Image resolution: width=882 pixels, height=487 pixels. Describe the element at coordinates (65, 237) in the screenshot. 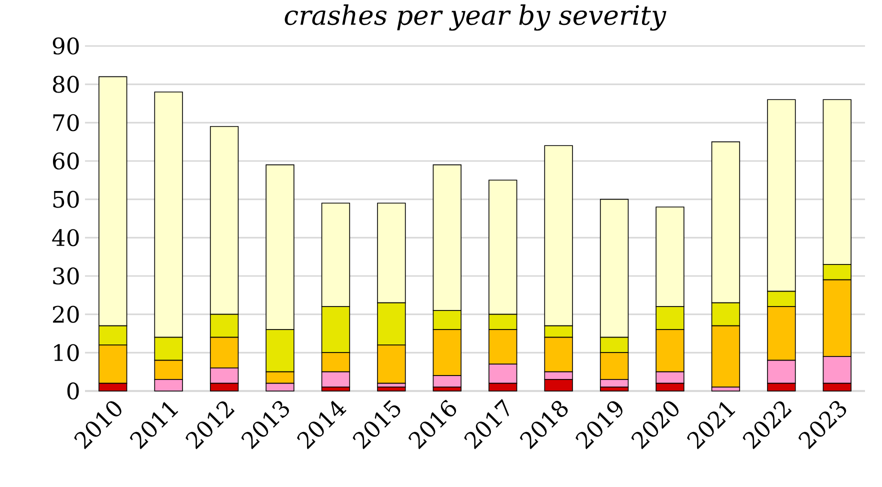

I see `y-tick-label: 40` at that location.